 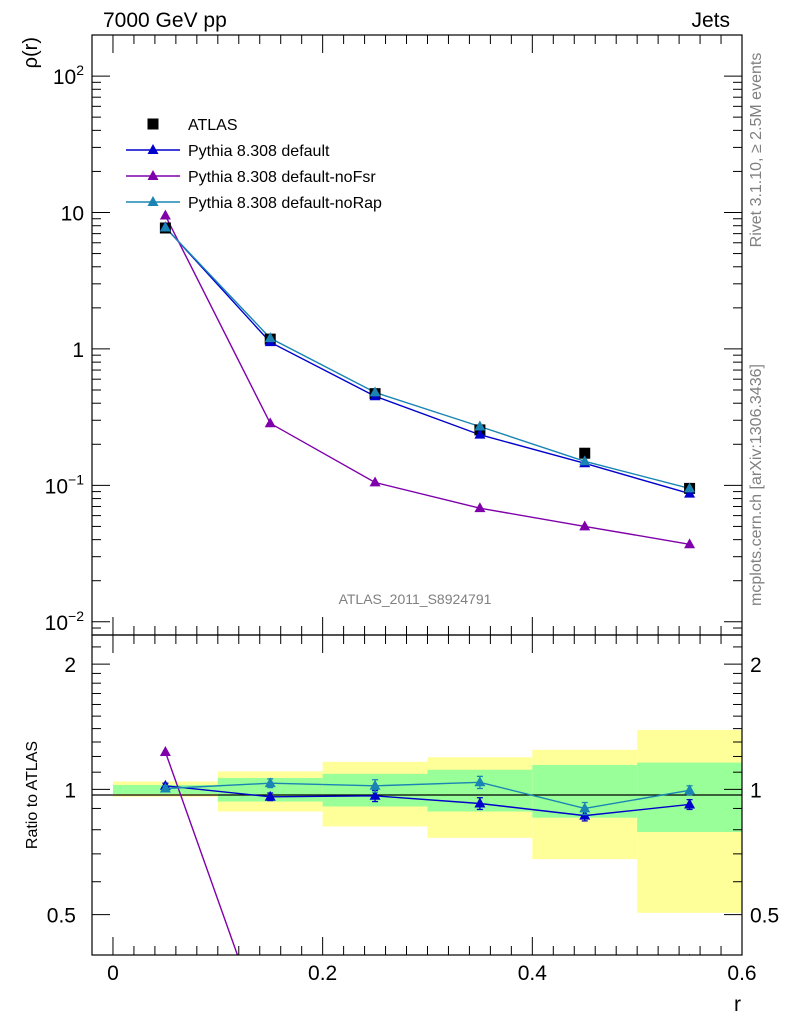 I want to click on main-ytick-label: 10⁻², so click(x=65, y=621).